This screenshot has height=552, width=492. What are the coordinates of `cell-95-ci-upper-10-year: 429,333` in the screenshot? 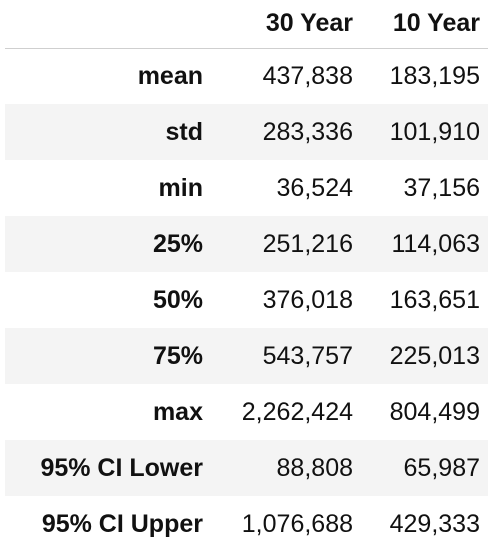 It's located at (434, 523).